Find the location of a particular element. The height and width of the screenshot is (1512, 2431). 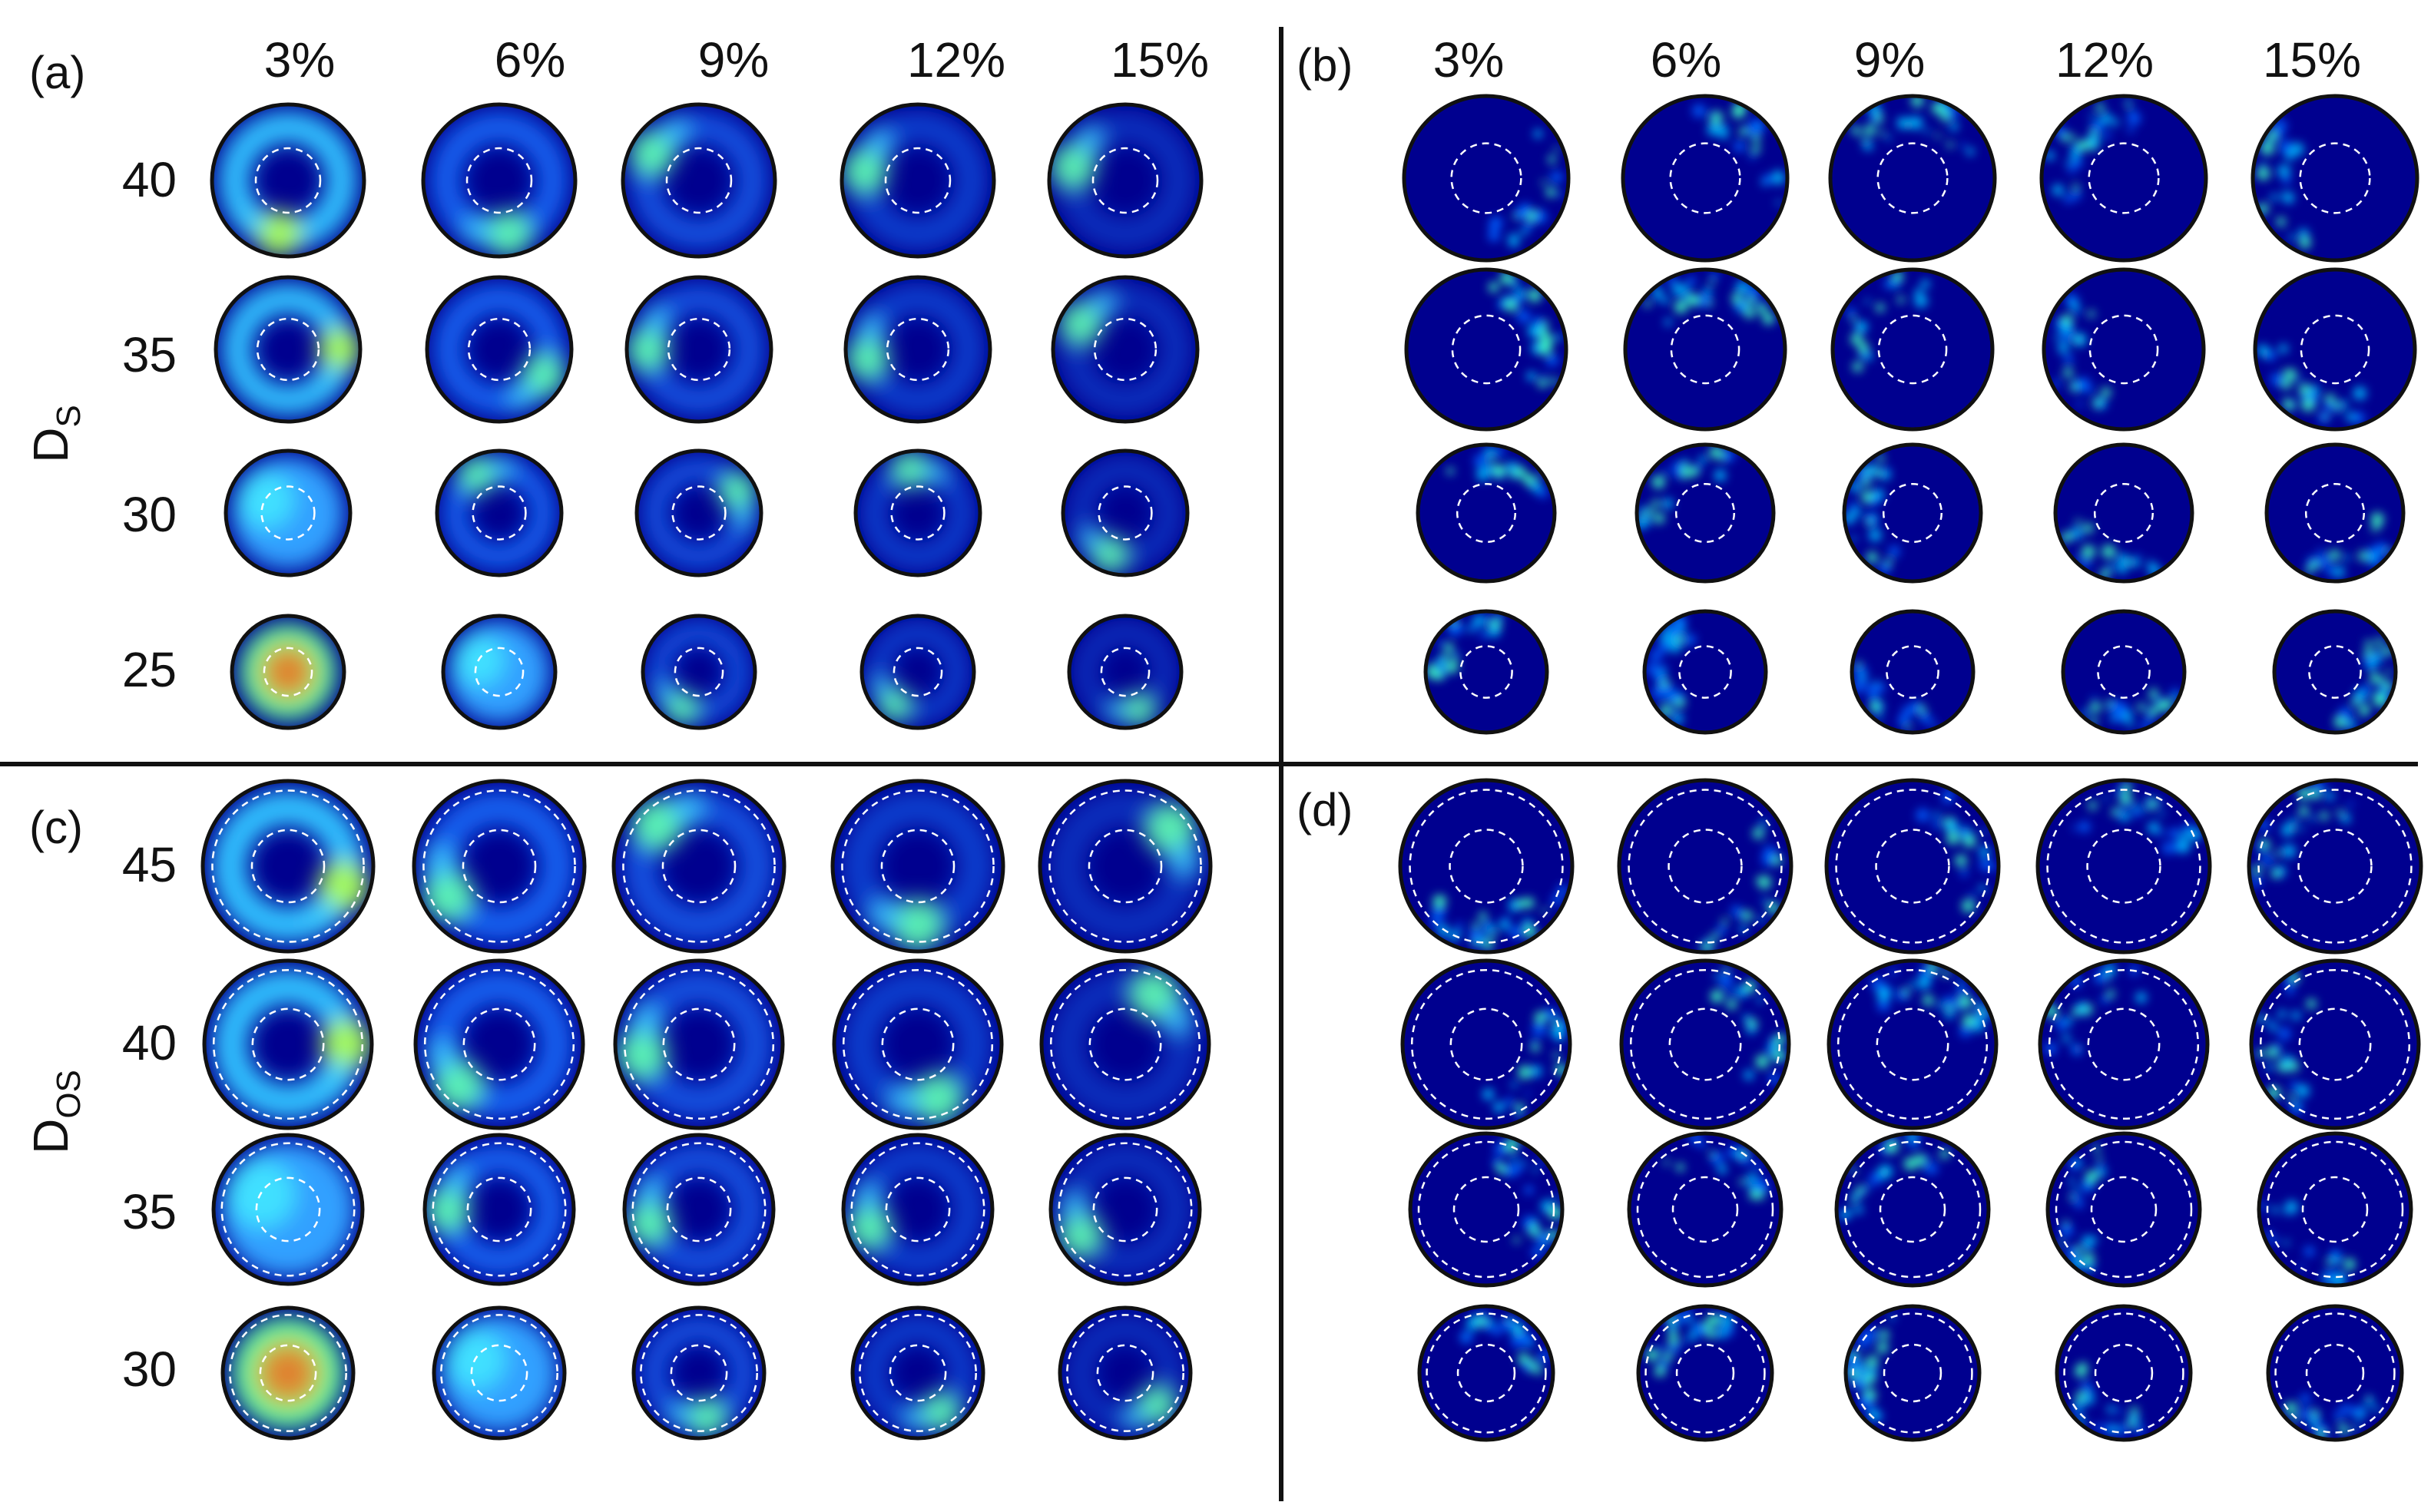

panel-label: (d) is located at coordinates (1325, 810).